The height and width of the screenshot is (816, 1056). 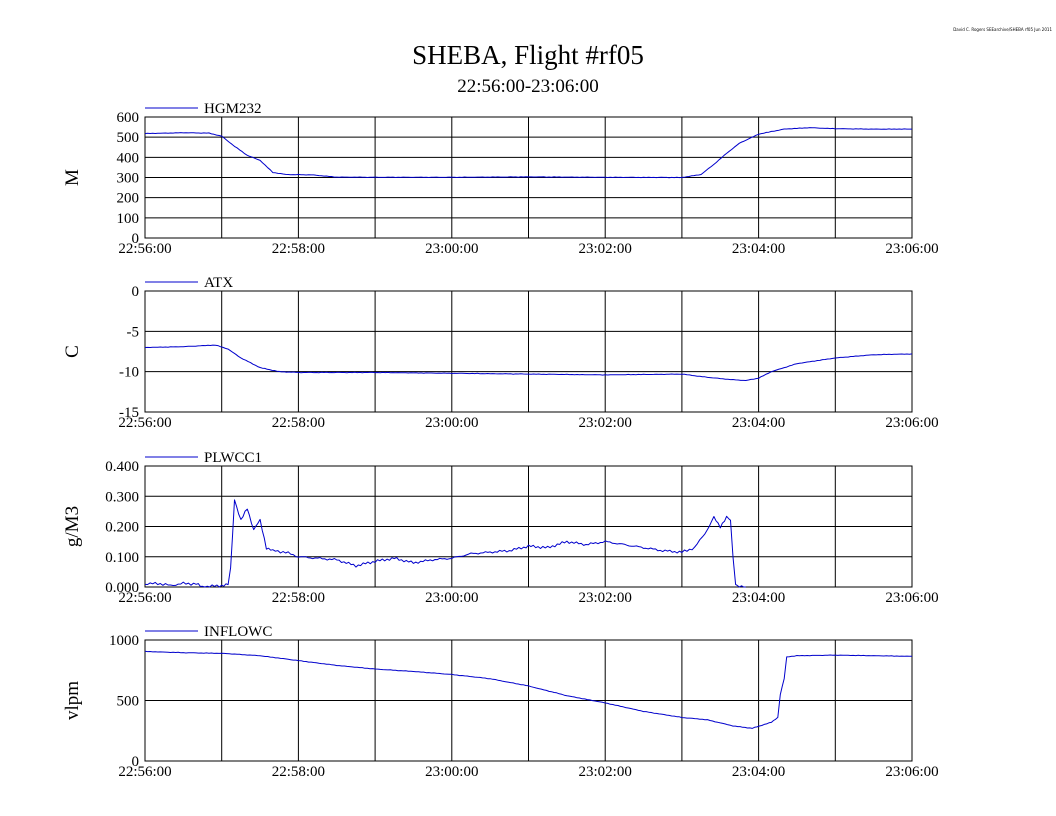 What do you see at coordinates (72, 700) in the screenshot?
I see `y-axis-label: vlpm` at bounding box center [72, 700].